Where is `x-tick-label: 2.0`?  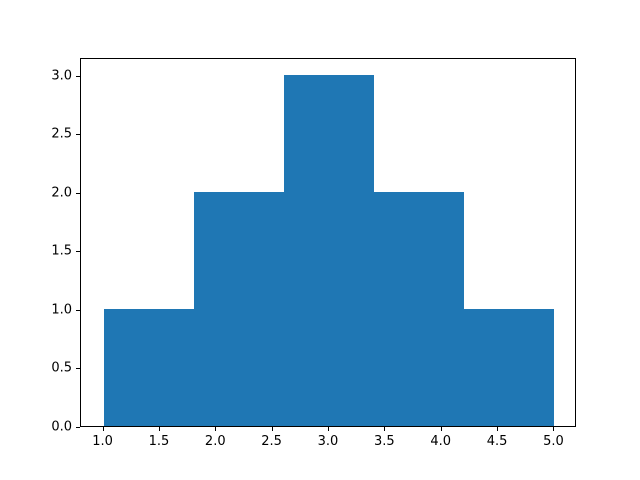 x-tick-label: 2.0 is located at coordinates (215, 441).